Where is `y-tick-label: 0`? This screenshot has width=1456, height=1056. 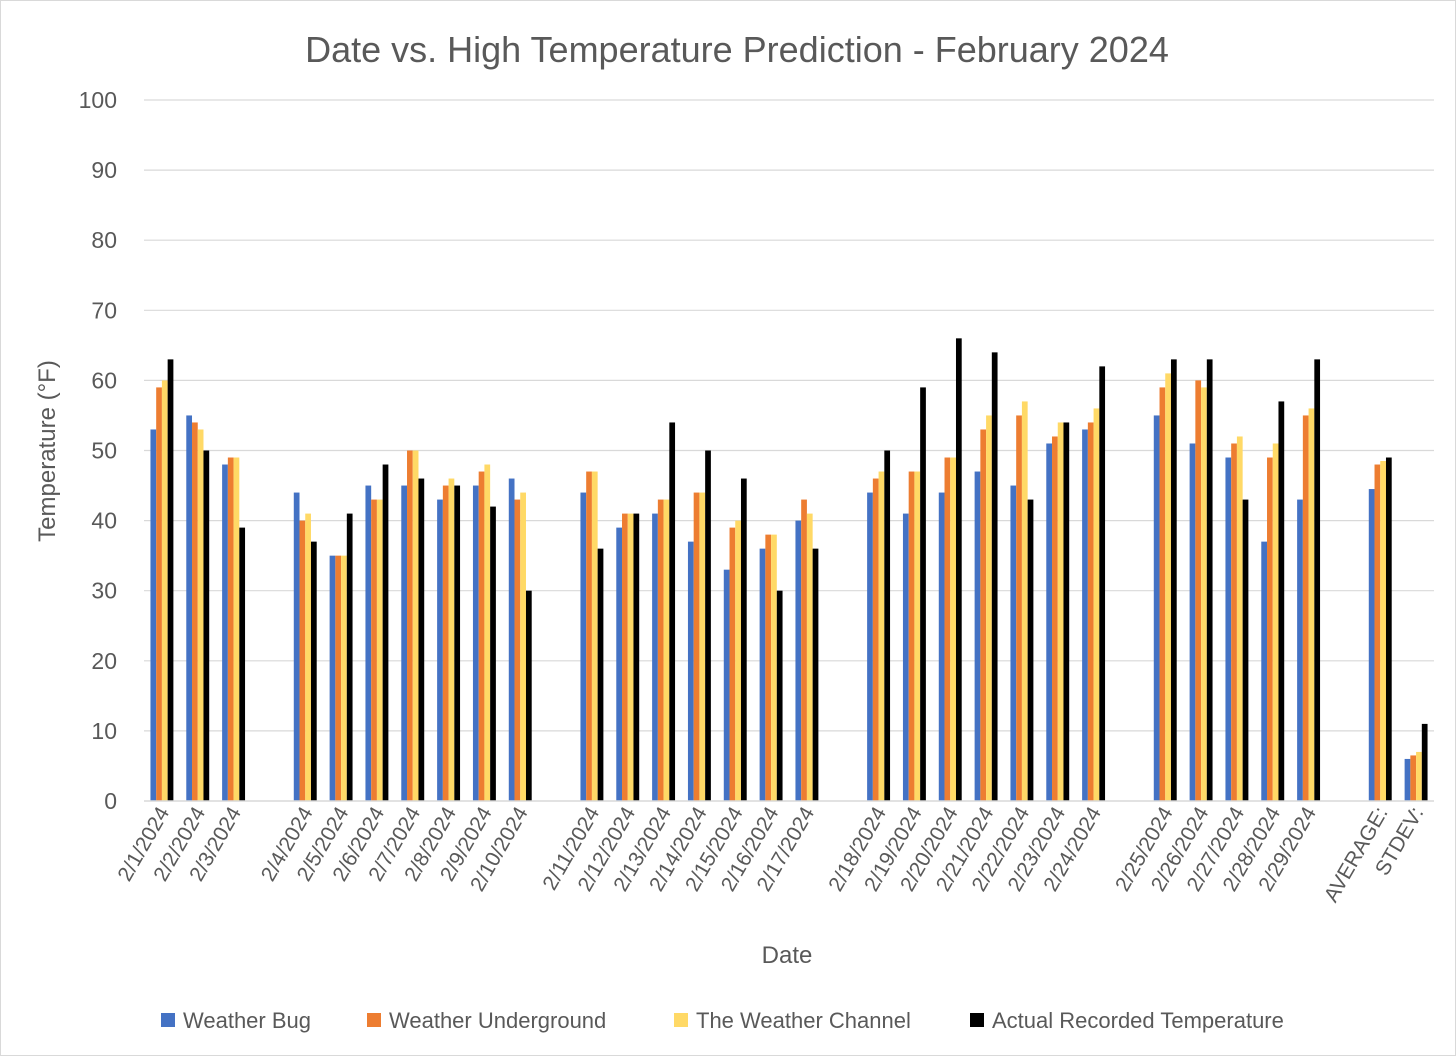
y-tick-label: 0 is located at coordinates (110, 801).